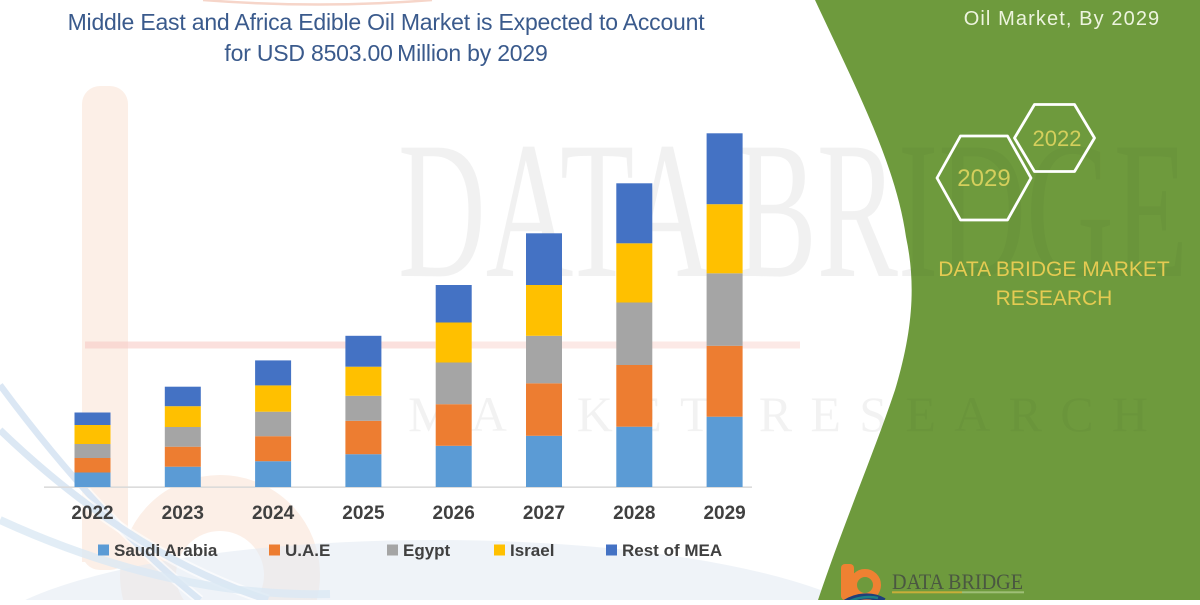 The width and height of the screenshot is (1200, 605). Describe the element at coordinates (385, 53) in the screenshot. I see `svg-text:for USD 8503.00 Million by 202: for USD 8503.00 Million by 2029` at that location.